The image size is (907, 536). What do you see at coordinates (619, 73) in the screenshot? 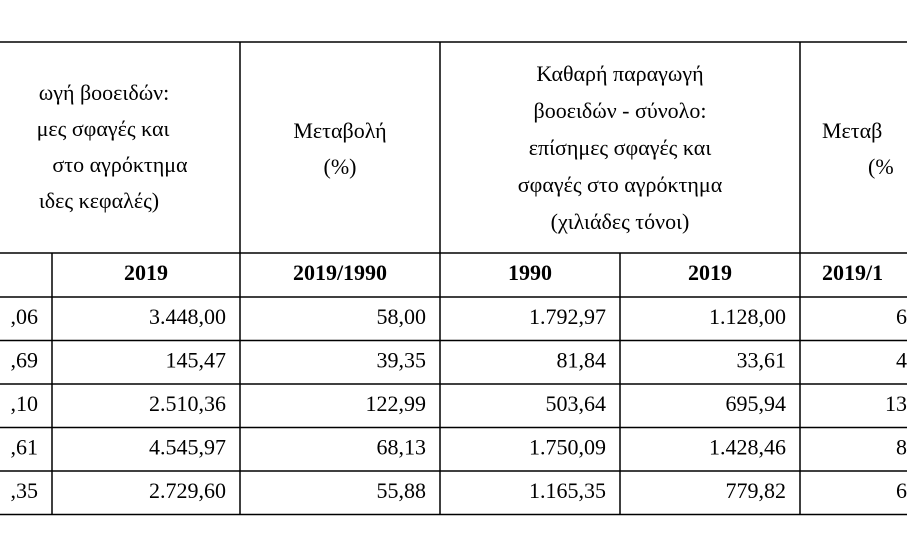
I see `header-text: Καθαρή παραγωγή` at bounding box center [619, 73].